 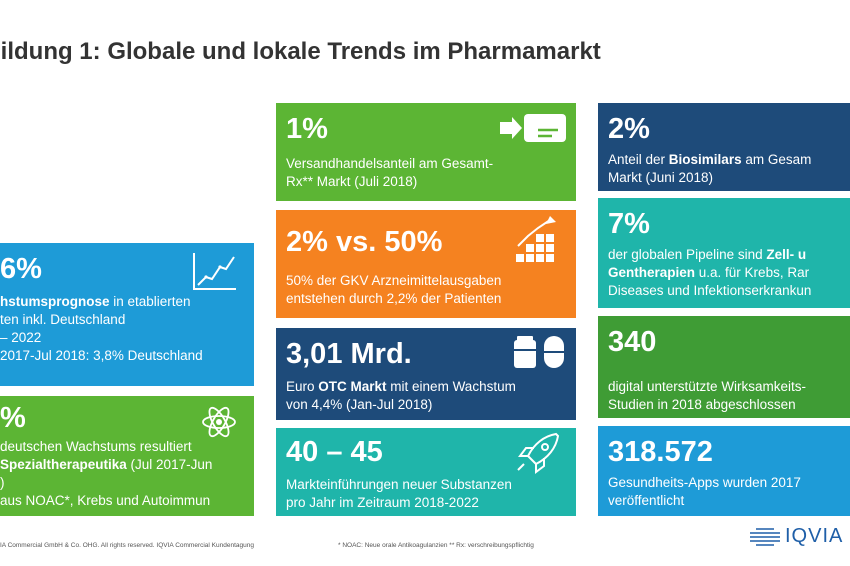 I want to click on pipeline-line1a: der globalen Pipeline sind, so click(x=687, y=254).